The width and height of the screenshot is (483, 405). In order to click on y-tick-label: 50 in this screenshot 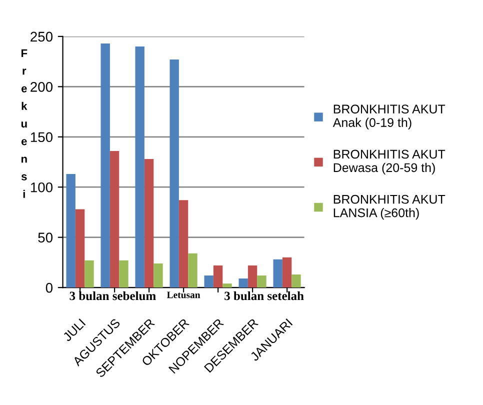, I will do `click(45, 237)`.